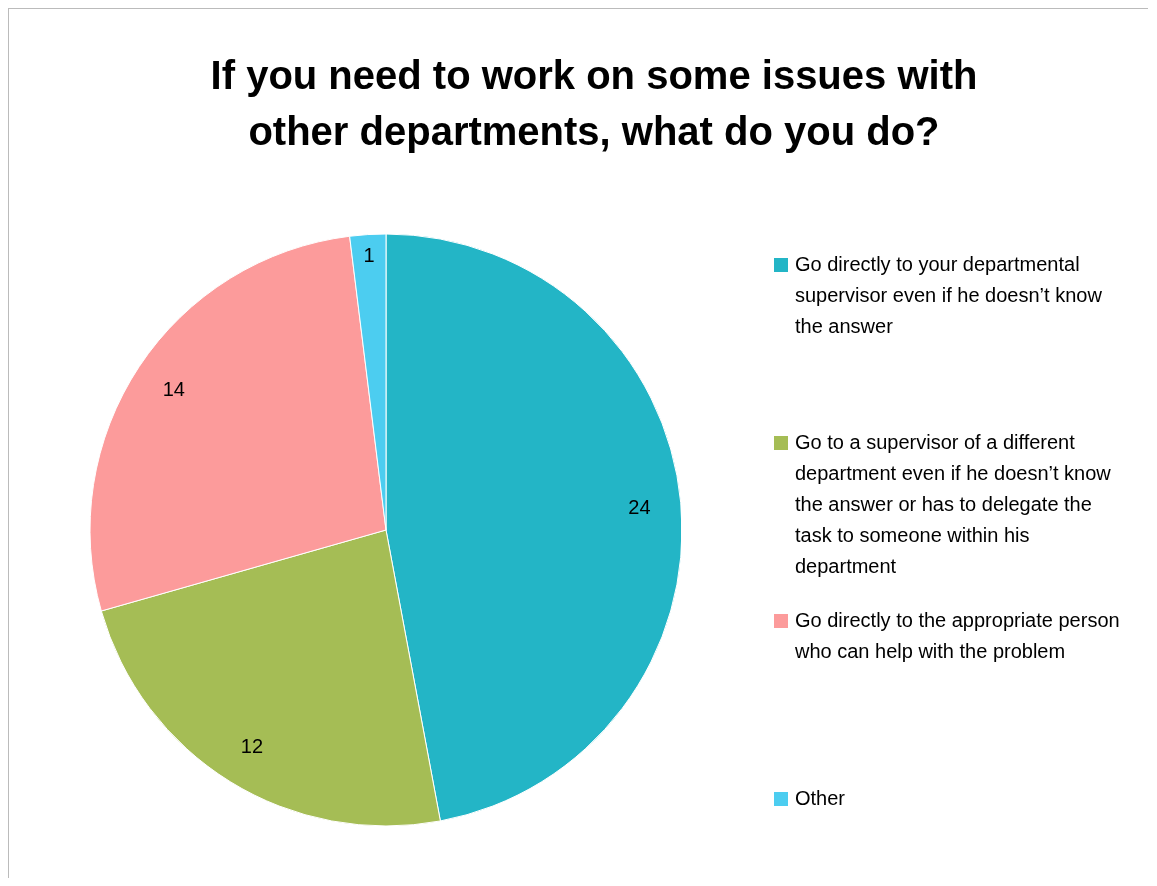 This screenshot has height=886, width=1157. What do you see at coordinates (953, 504) in the screenshot?
I see `legend-label: Go to a supervisor of a different department even if he doesn’t know the answer or has to delegate the task to someone within his department` at bounding box center [953, 504].